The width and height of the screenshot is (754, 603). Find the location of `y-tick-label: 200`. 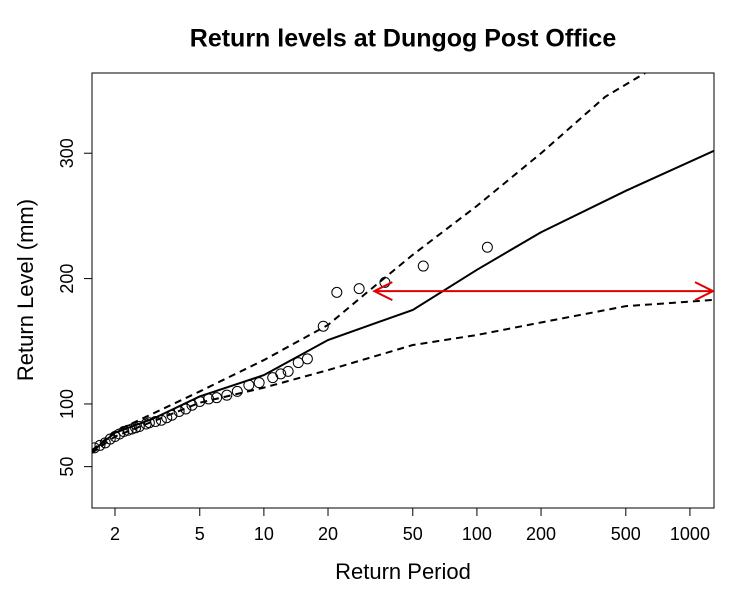

y-tick-label: 200 is located at coordinates (67, 279).